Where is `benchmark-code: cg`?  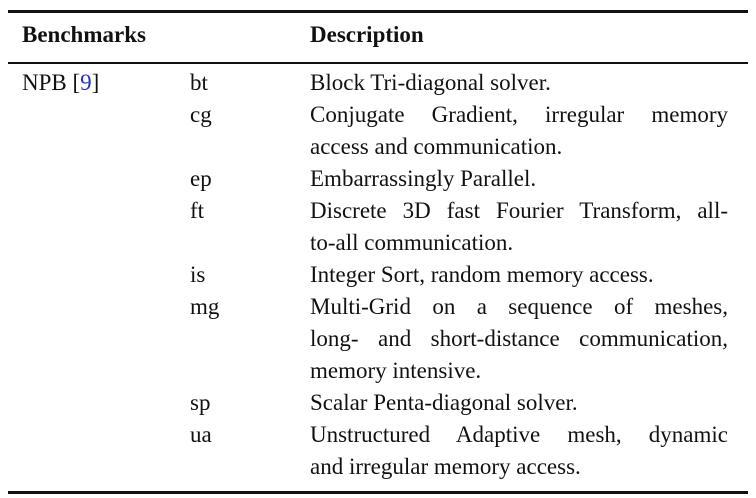 benchmark-code: cg is located at coordinates (201, 114).